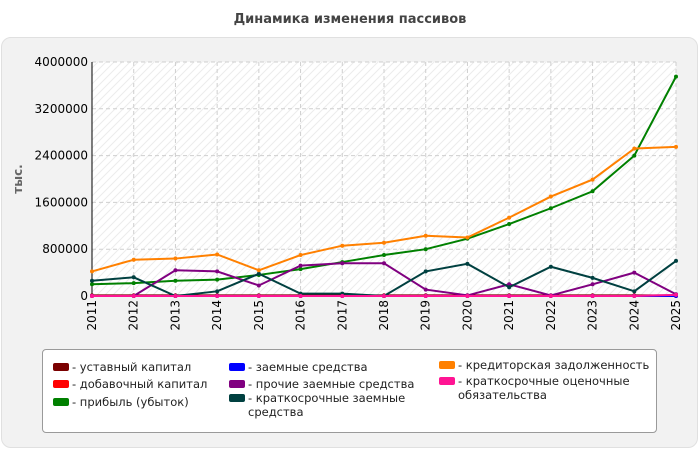 Image resolution: width=700 pixels, height=450 pixels. What do you see at coordinates (384, 315) in the screenshot?
I see `x-tick-label: 2018` at bounding box center [384, 315].